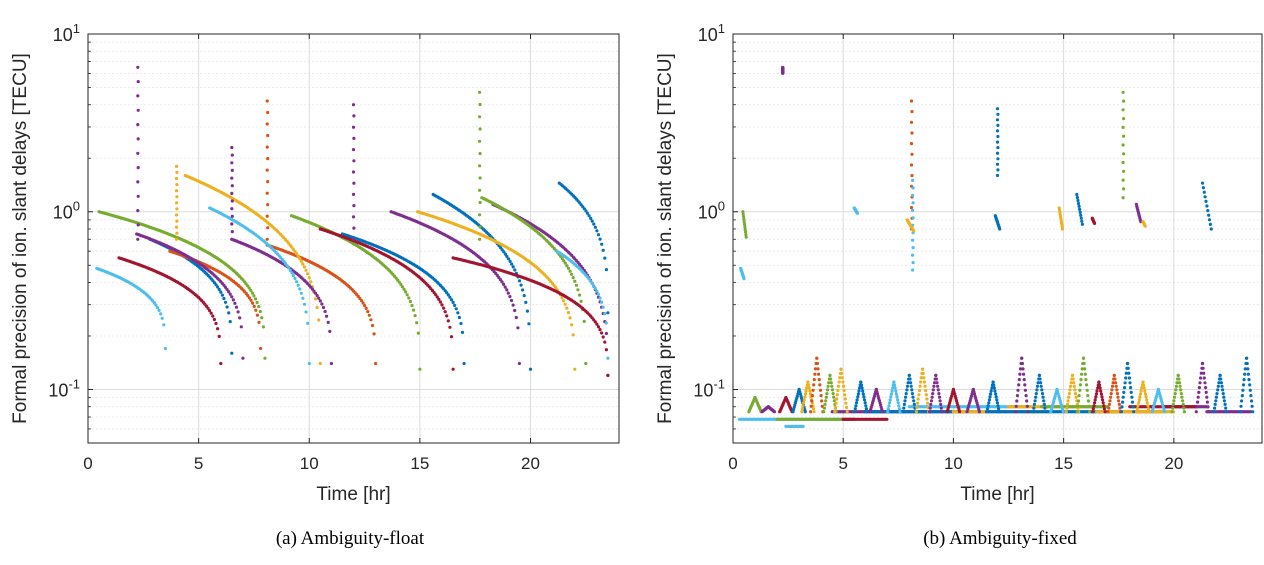 This screenshot has width=1264, height=565. What do you see at coordinates (1173, 463) in the screenshot?
I see `x-tick-label: 20` at bounding box center [1173, 463].